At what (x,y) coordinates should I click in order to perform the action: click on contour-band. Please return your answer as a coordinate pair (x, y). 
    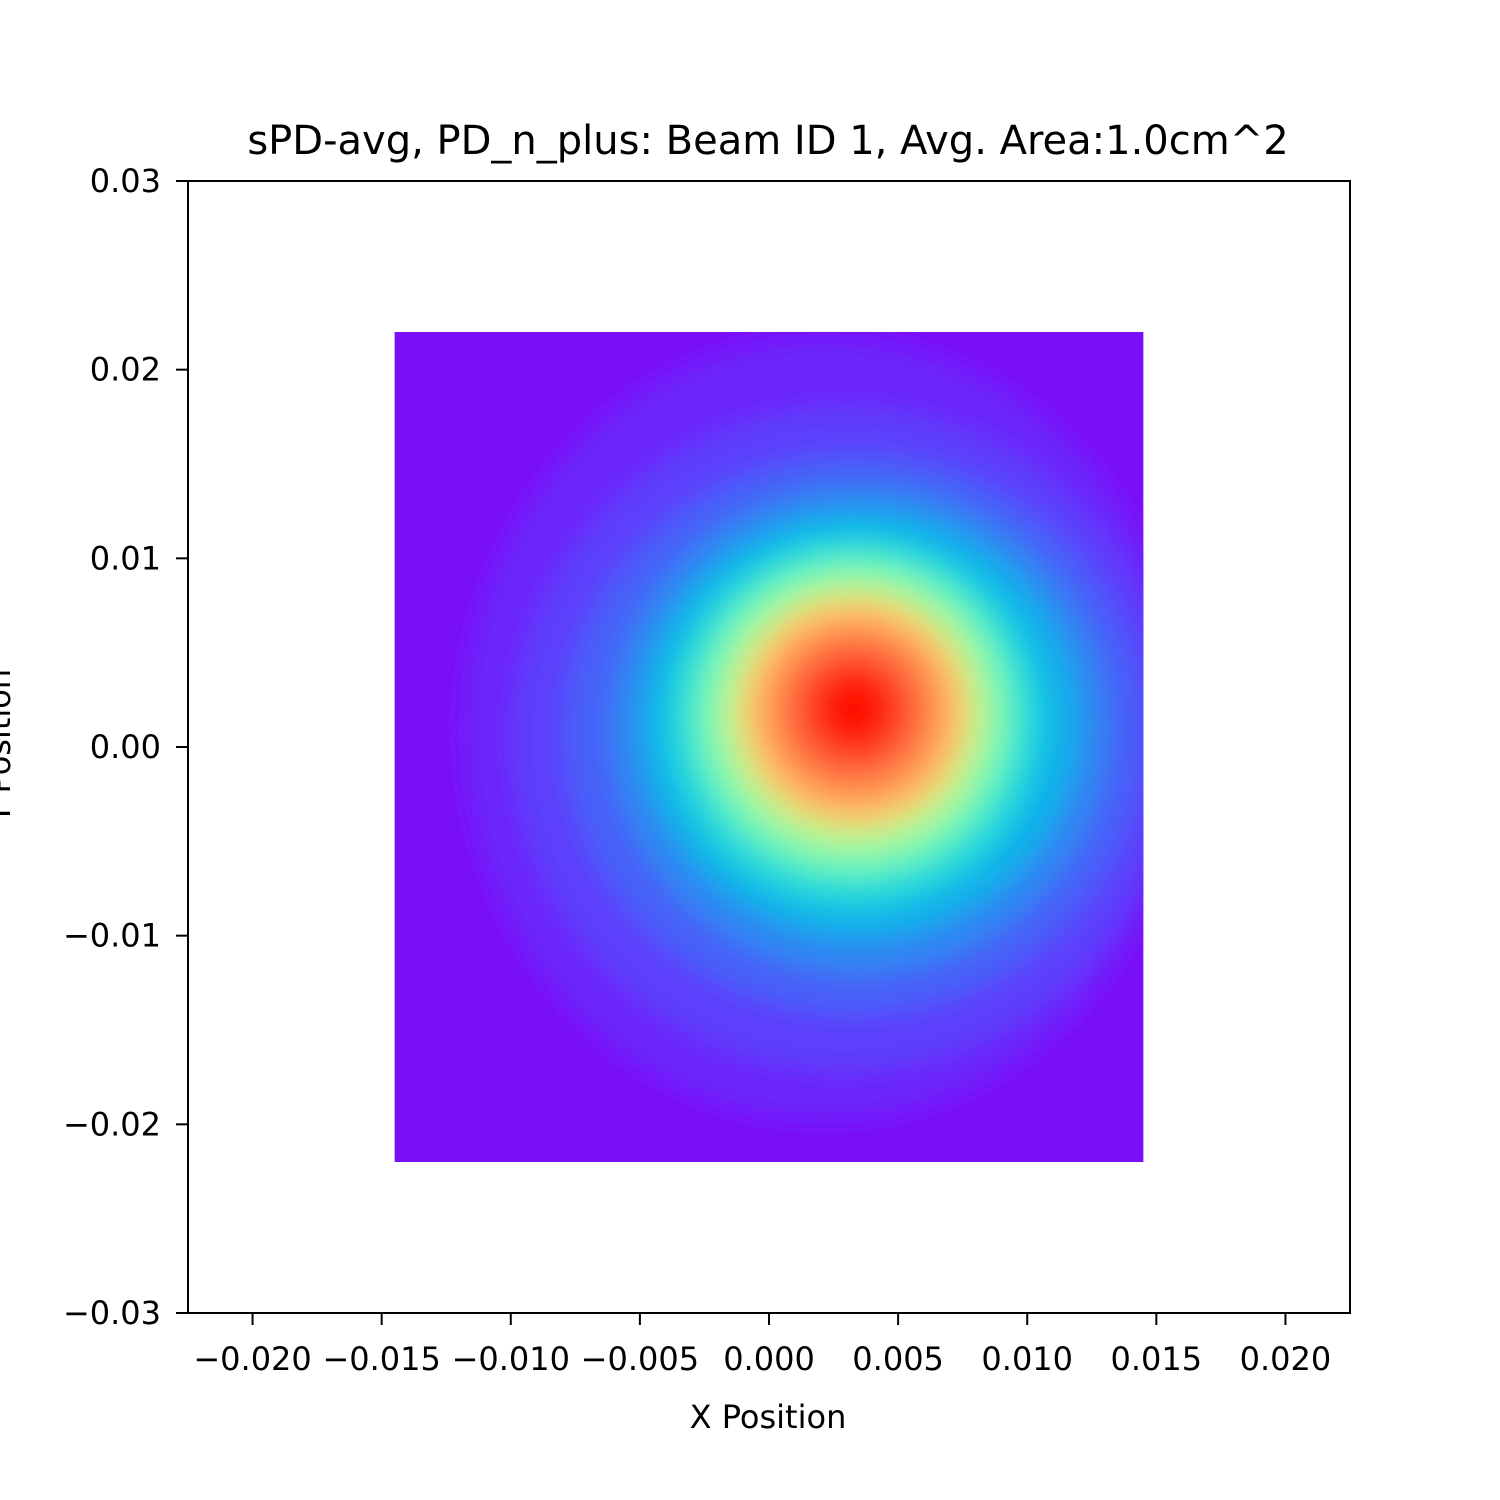
    Looking at the image, I should click on (854, 709).